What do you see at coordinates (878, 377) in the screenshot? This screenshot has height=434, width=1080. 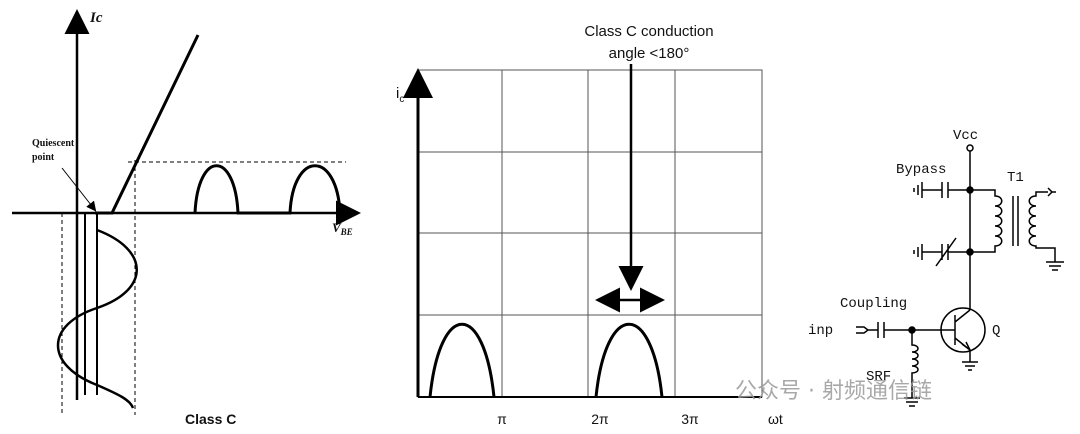 I see `component-label: SRF` at bounding box center [878, 377].